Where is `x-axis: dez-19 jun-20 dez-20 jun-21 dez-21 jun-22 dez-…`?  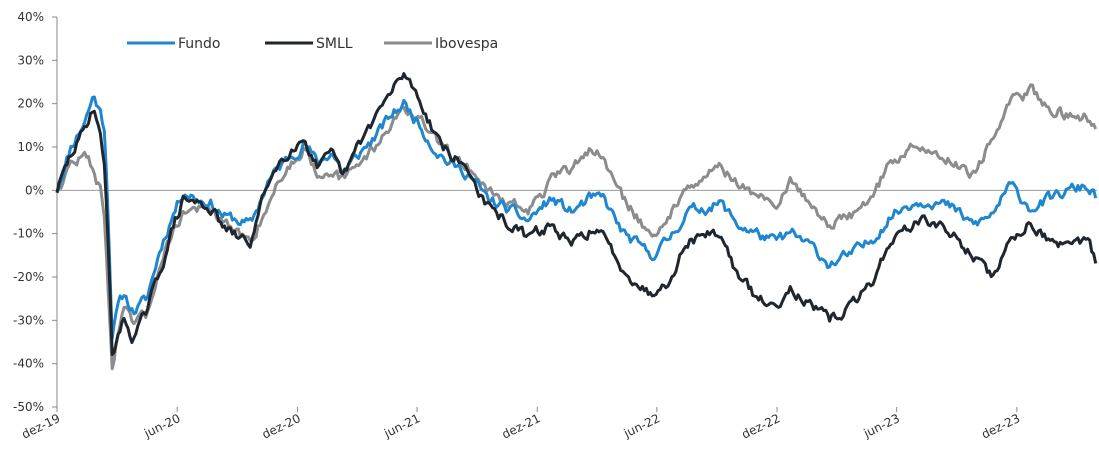
x-axis: dez-19 jun-20 dez-20 jun-21 dez-21 jun-22 dez-… is located at coordinates (520, 424).